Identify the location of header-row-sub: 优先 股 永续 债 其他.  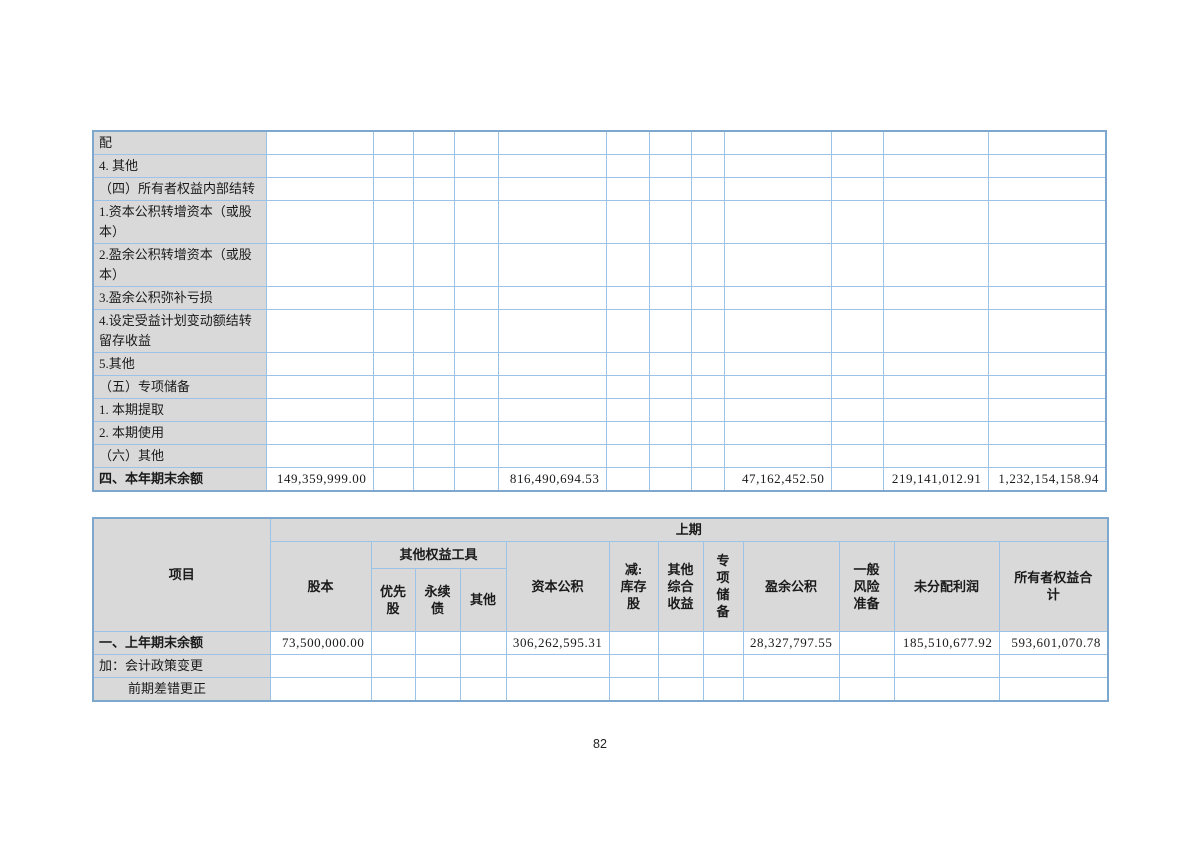
(600, 599).